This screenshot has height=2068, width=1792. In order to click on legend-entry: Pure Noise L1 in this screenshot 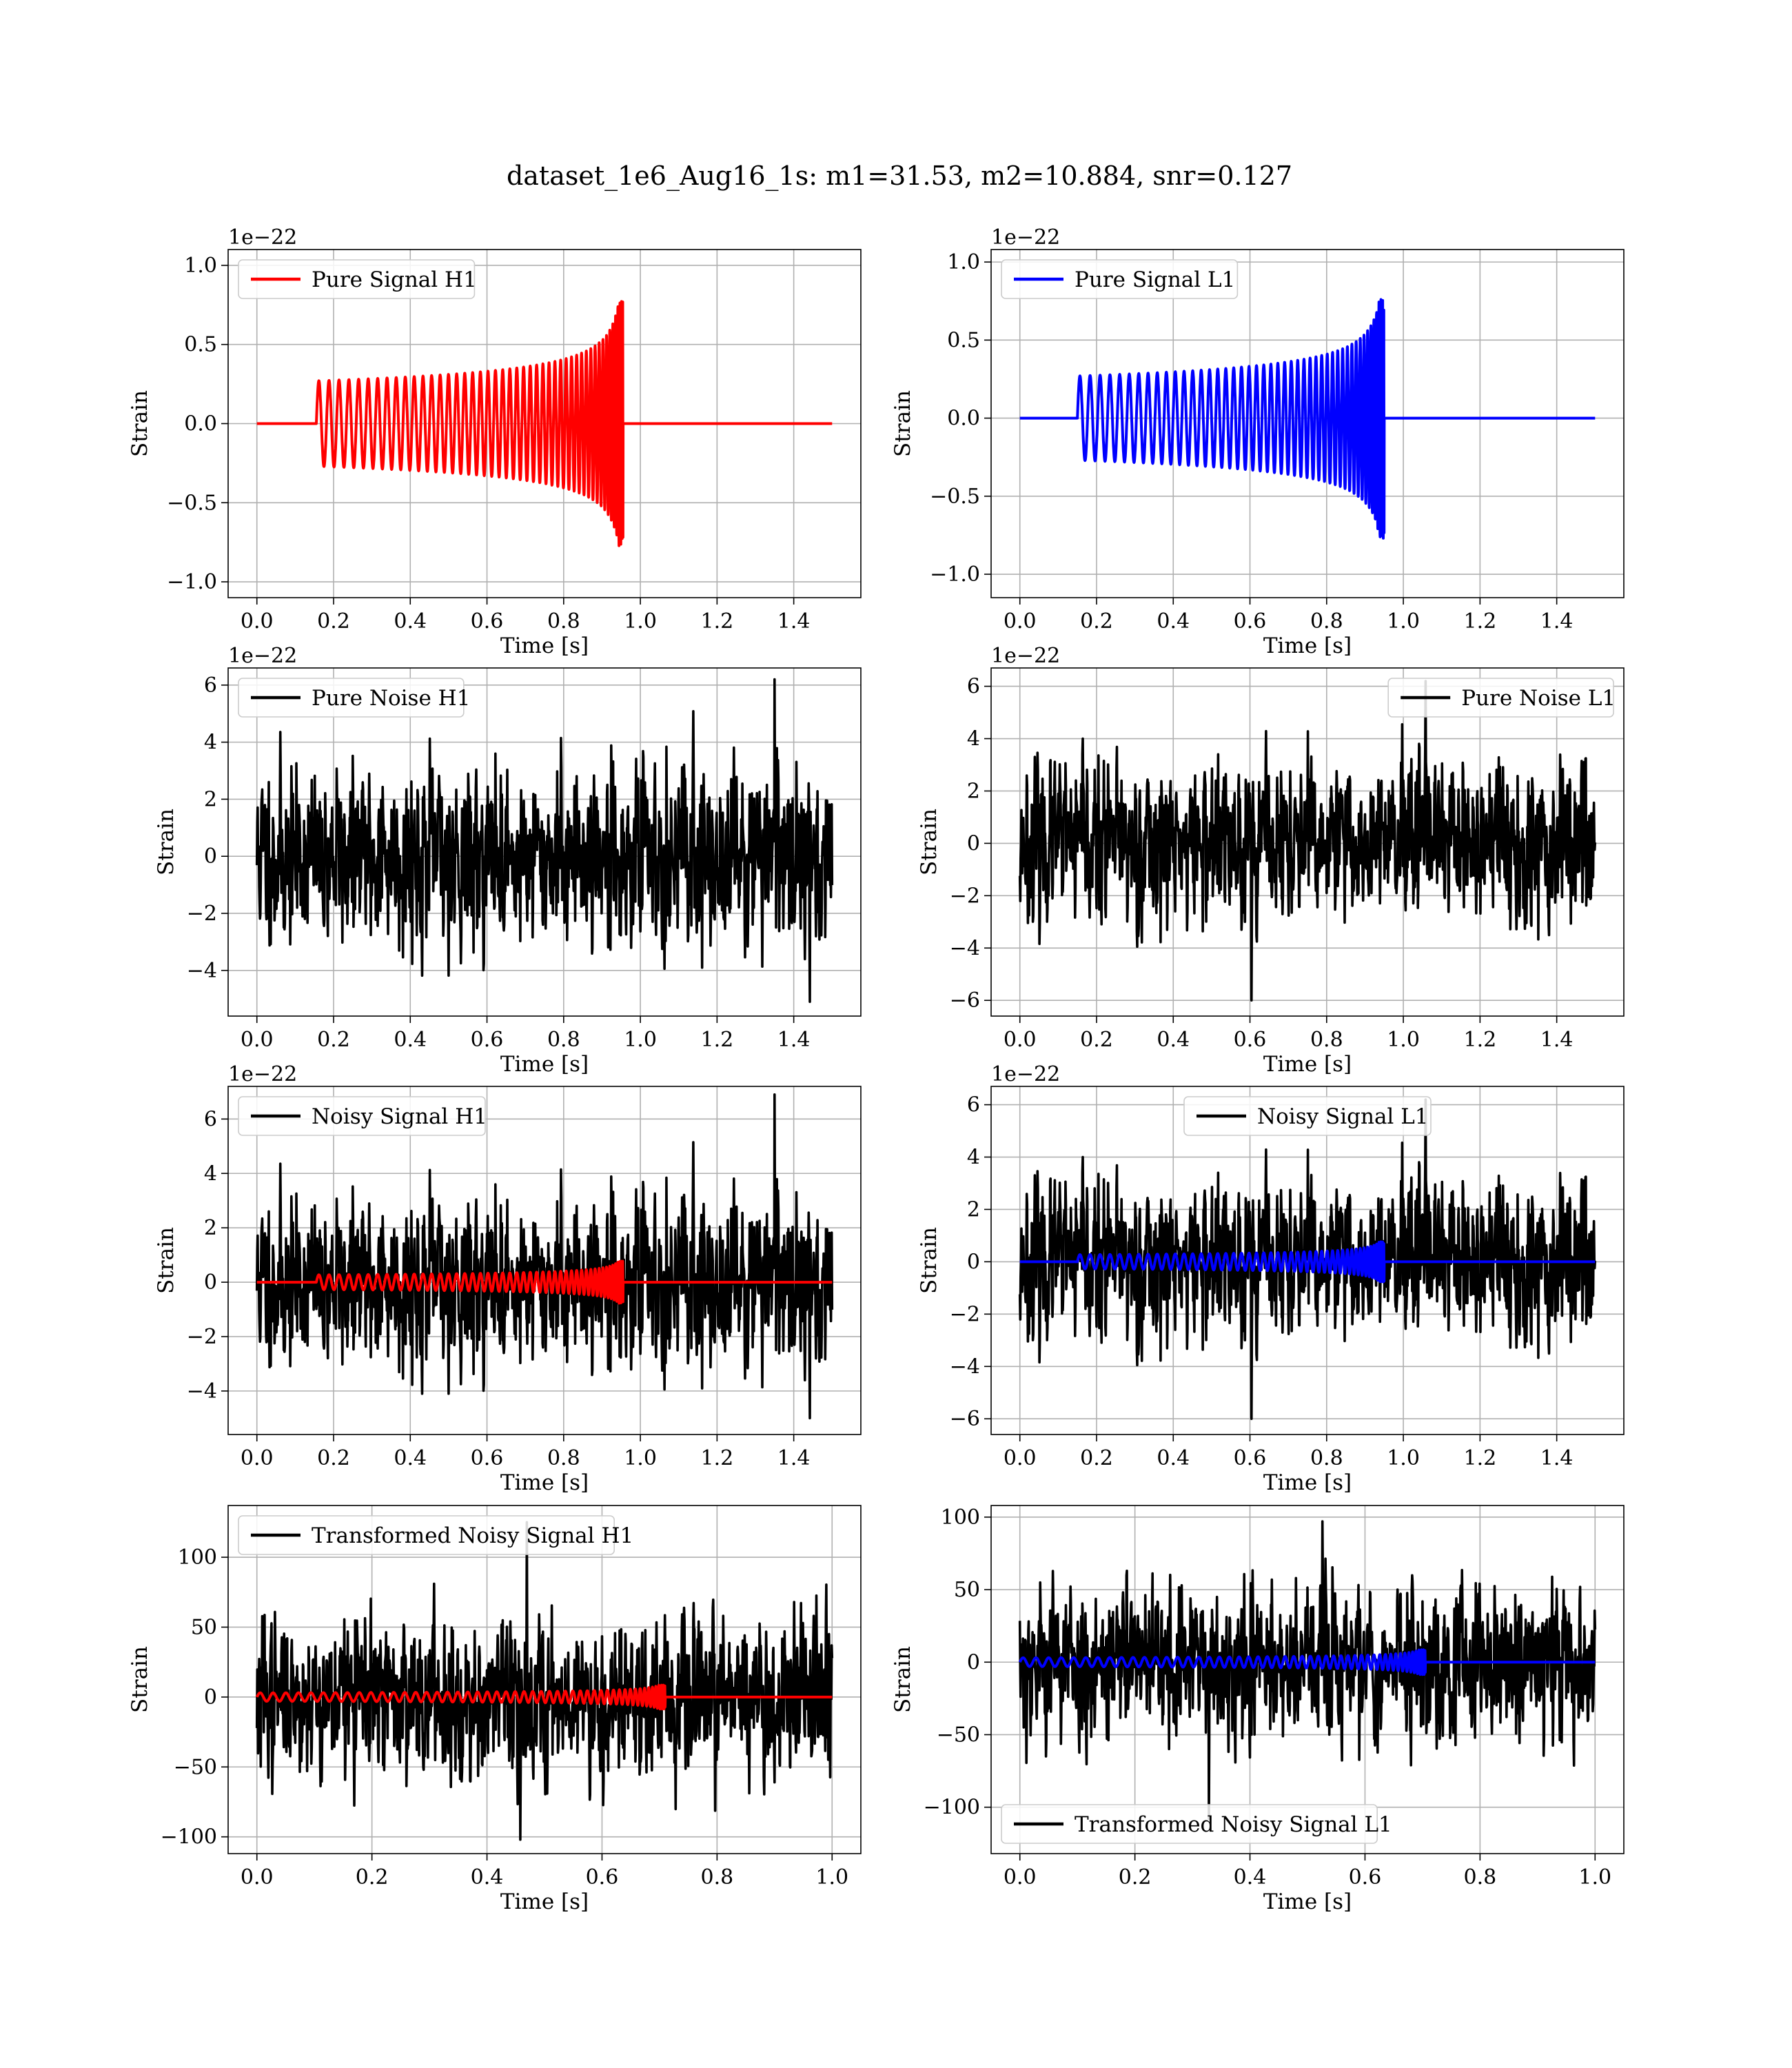, I will do `click(1538, 698)`.